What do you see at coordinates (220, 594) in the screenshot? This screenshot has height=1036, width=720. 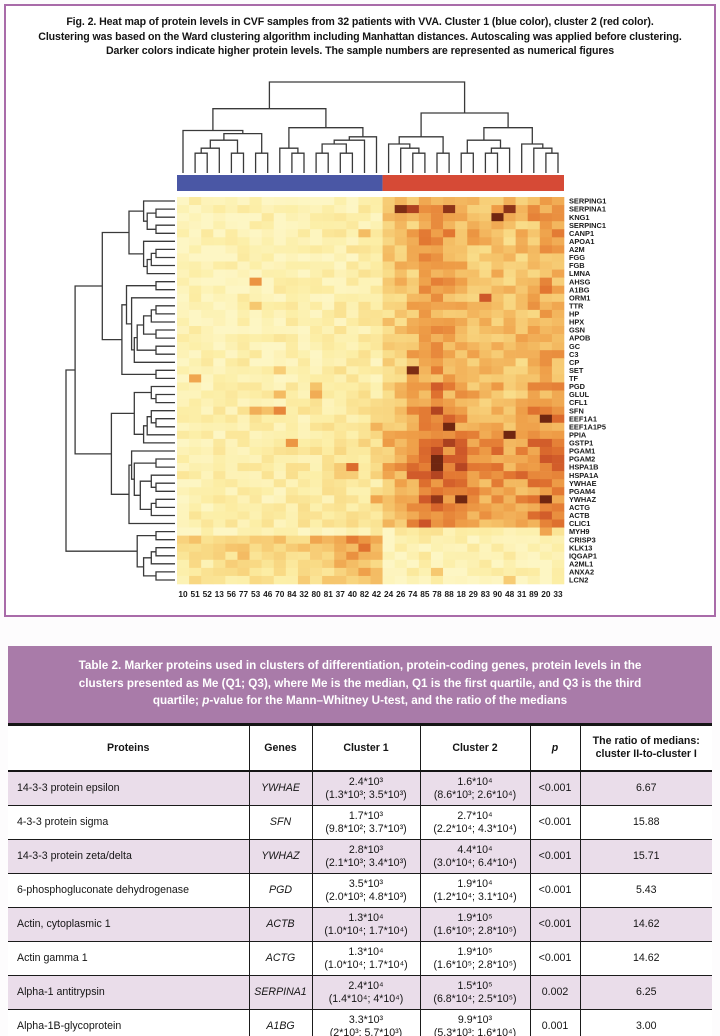 I see `heatmap-col-label: 13` at bounding box center [220, 594].